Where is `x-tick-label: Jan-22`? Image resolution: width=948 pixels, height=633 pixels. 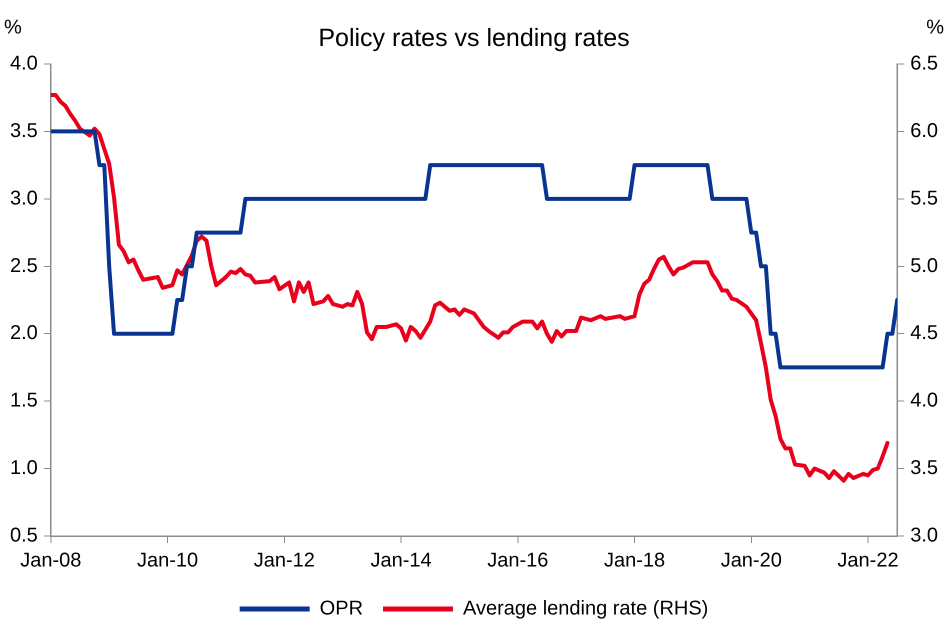
x-tick-label: Jan-22 is located at coordinates (868, 561).